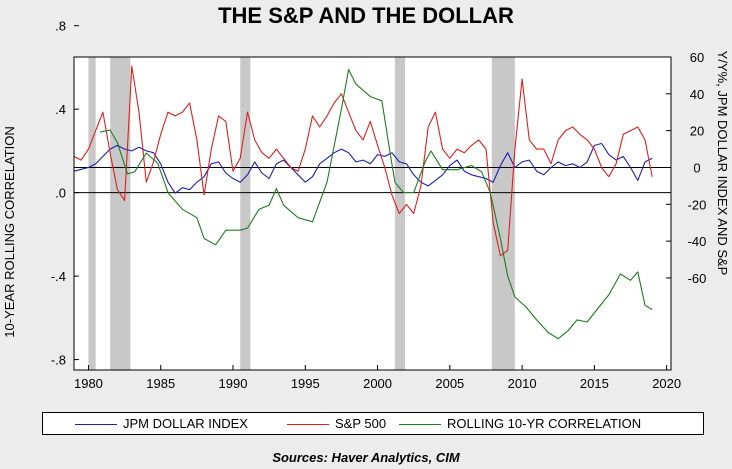 The height and width of the screenshot is (469, 732). Describe the element at coordinates (696, 167) in the screenshot. I see `right-tick-label: 0` at that location.